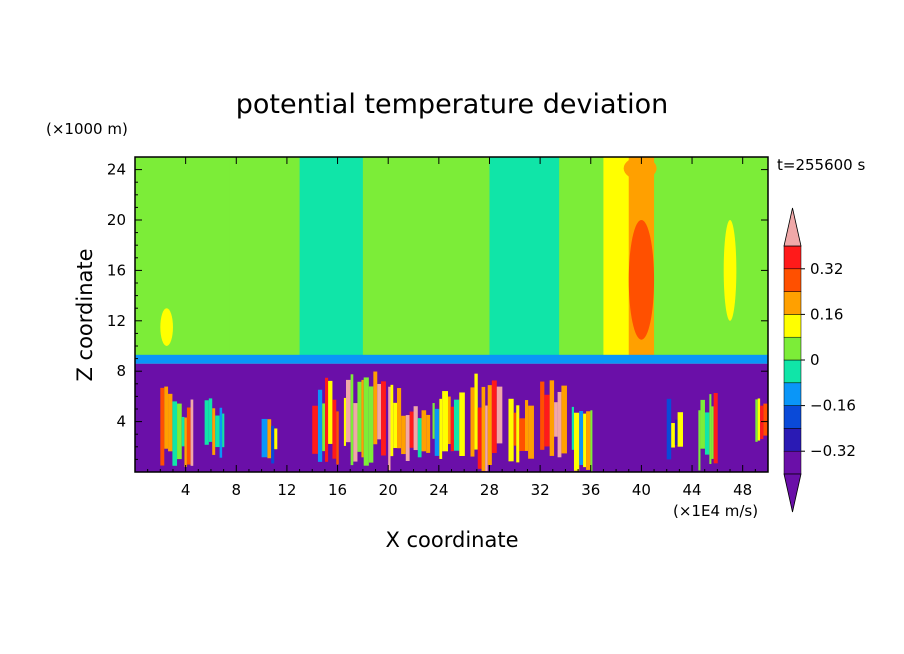  Describe the element at coordinates (815, 360) in the screenshot. I see `colorbar-label-2: 0` at that location.